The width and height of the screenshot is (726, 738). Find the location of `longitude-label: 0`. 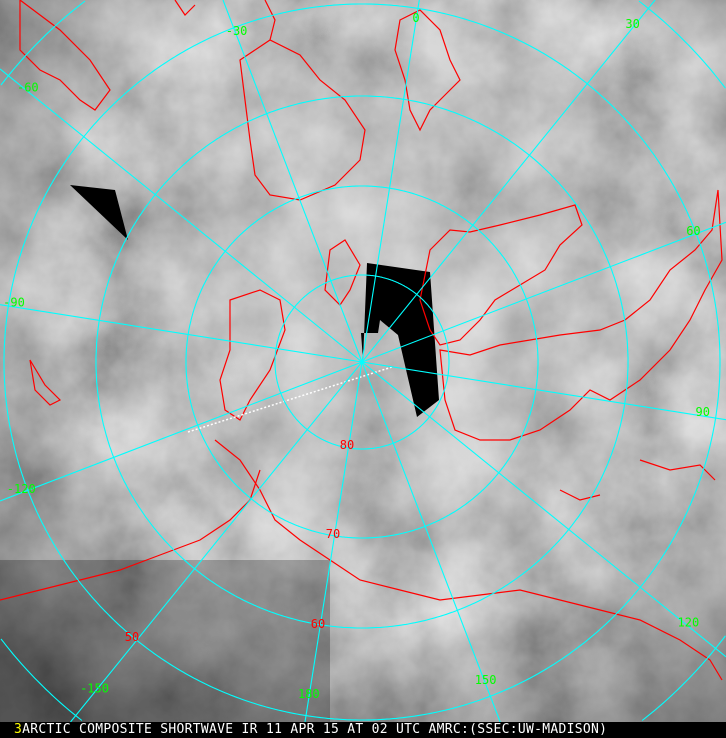

longitude-label: 0 is located at coordinates (415, 18).